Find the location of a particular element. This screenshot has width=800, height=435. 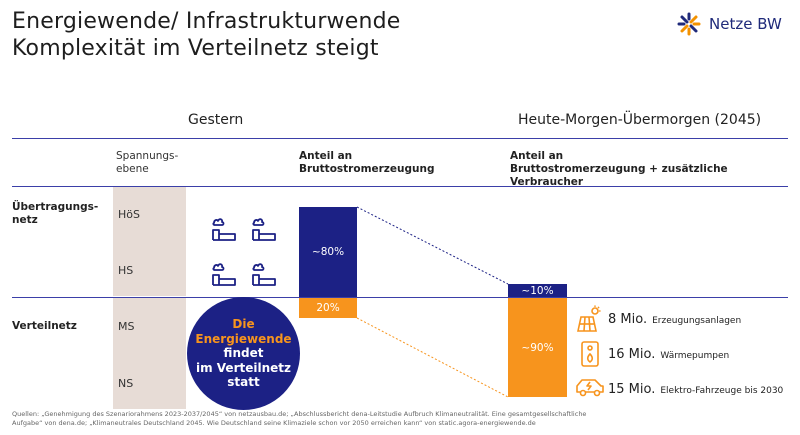

bar-yesterday-transmission: ~80% is located at coordinates (328, 252).